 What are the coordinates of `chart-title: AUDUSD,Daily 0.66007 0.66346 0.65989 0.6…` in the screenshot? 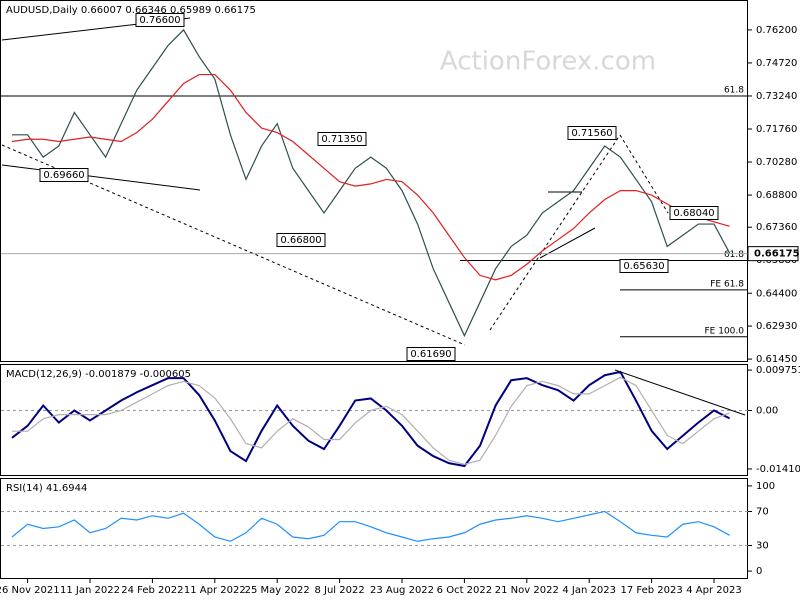 It's located at (131, 10).